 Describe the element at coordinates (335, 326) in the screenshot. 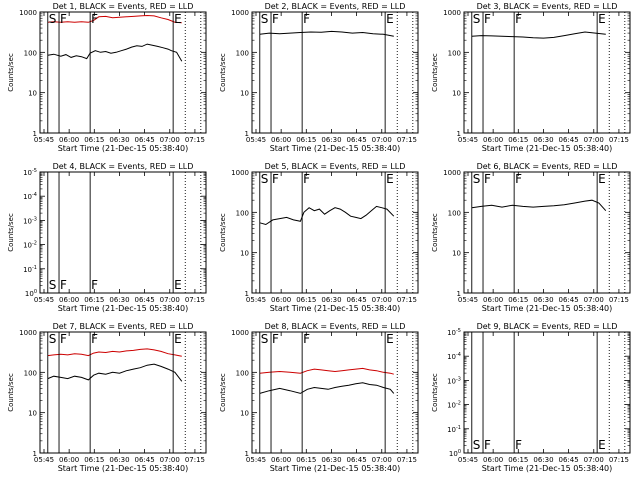

I see `panel-title: Det 8, BLACK = Events, RED = LLD` at that location.